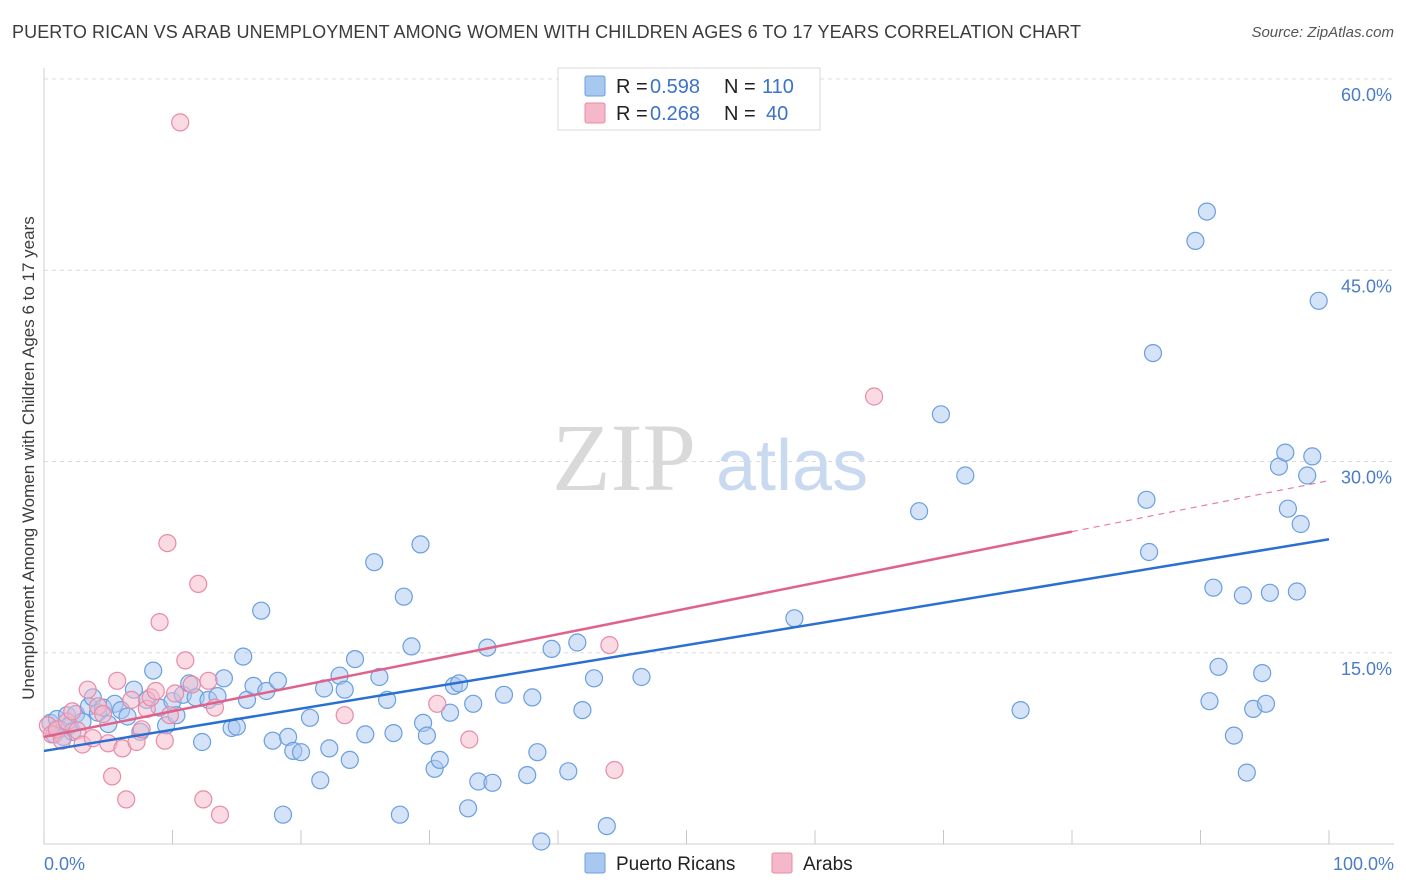 The height and width of the screenshot is (892, 1406). What do you see at coordinates (64, 864) in the screenshot?
I see `x-tick-label-min: 0.0%` at bounding box center [64, 864].